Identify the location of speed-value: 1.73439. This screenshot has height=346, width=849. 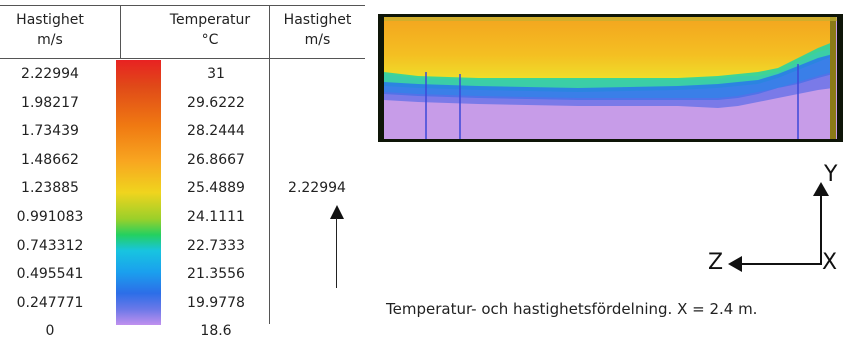
(50, 131).